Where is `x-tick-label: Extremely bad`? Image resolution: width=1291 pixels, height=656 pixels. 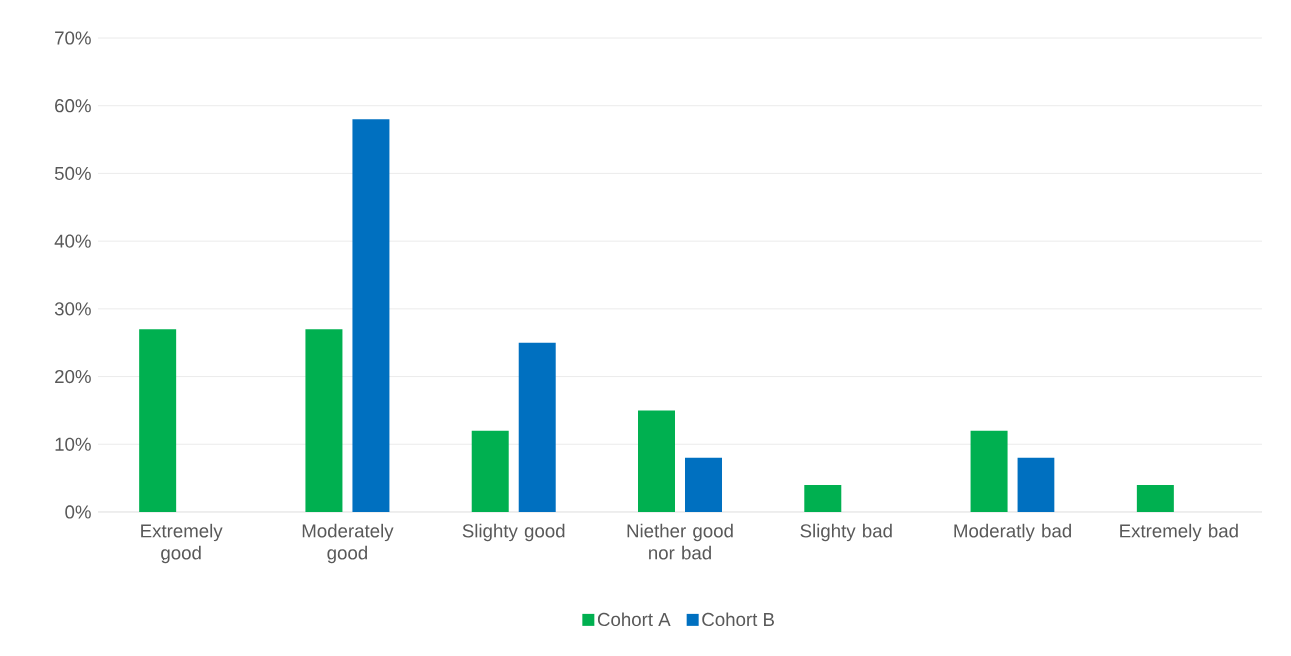 x-tick-label: Extremely bad is located at coordinates (1179, 532).